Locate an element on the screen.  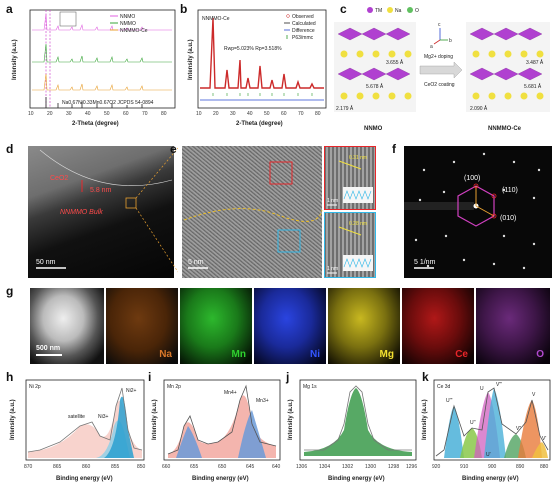
jcpds-reference-sticks is located at coordinates (94, 102).